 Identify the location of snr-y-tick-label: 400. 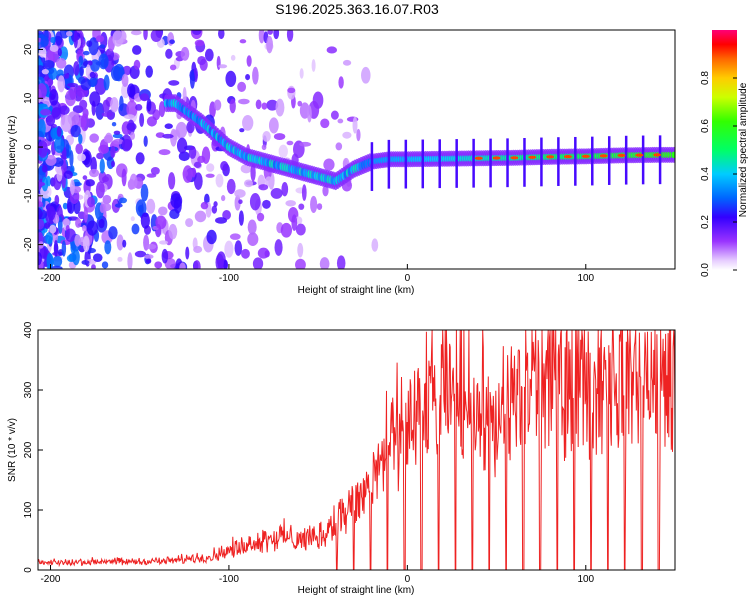
(28, 329).